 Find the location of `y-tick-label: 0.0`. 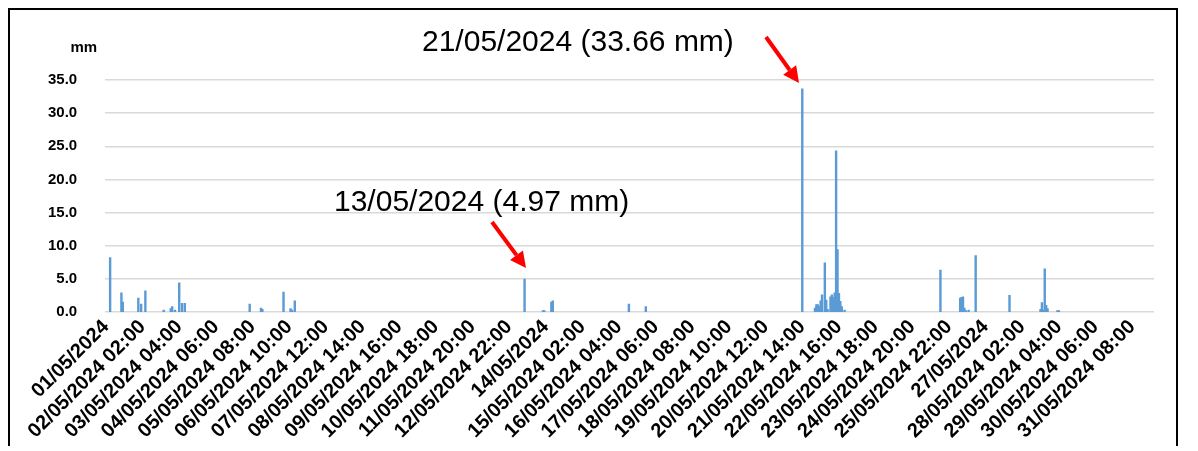

y-tick-label: 0.0 is located at coordinates (67, 311).